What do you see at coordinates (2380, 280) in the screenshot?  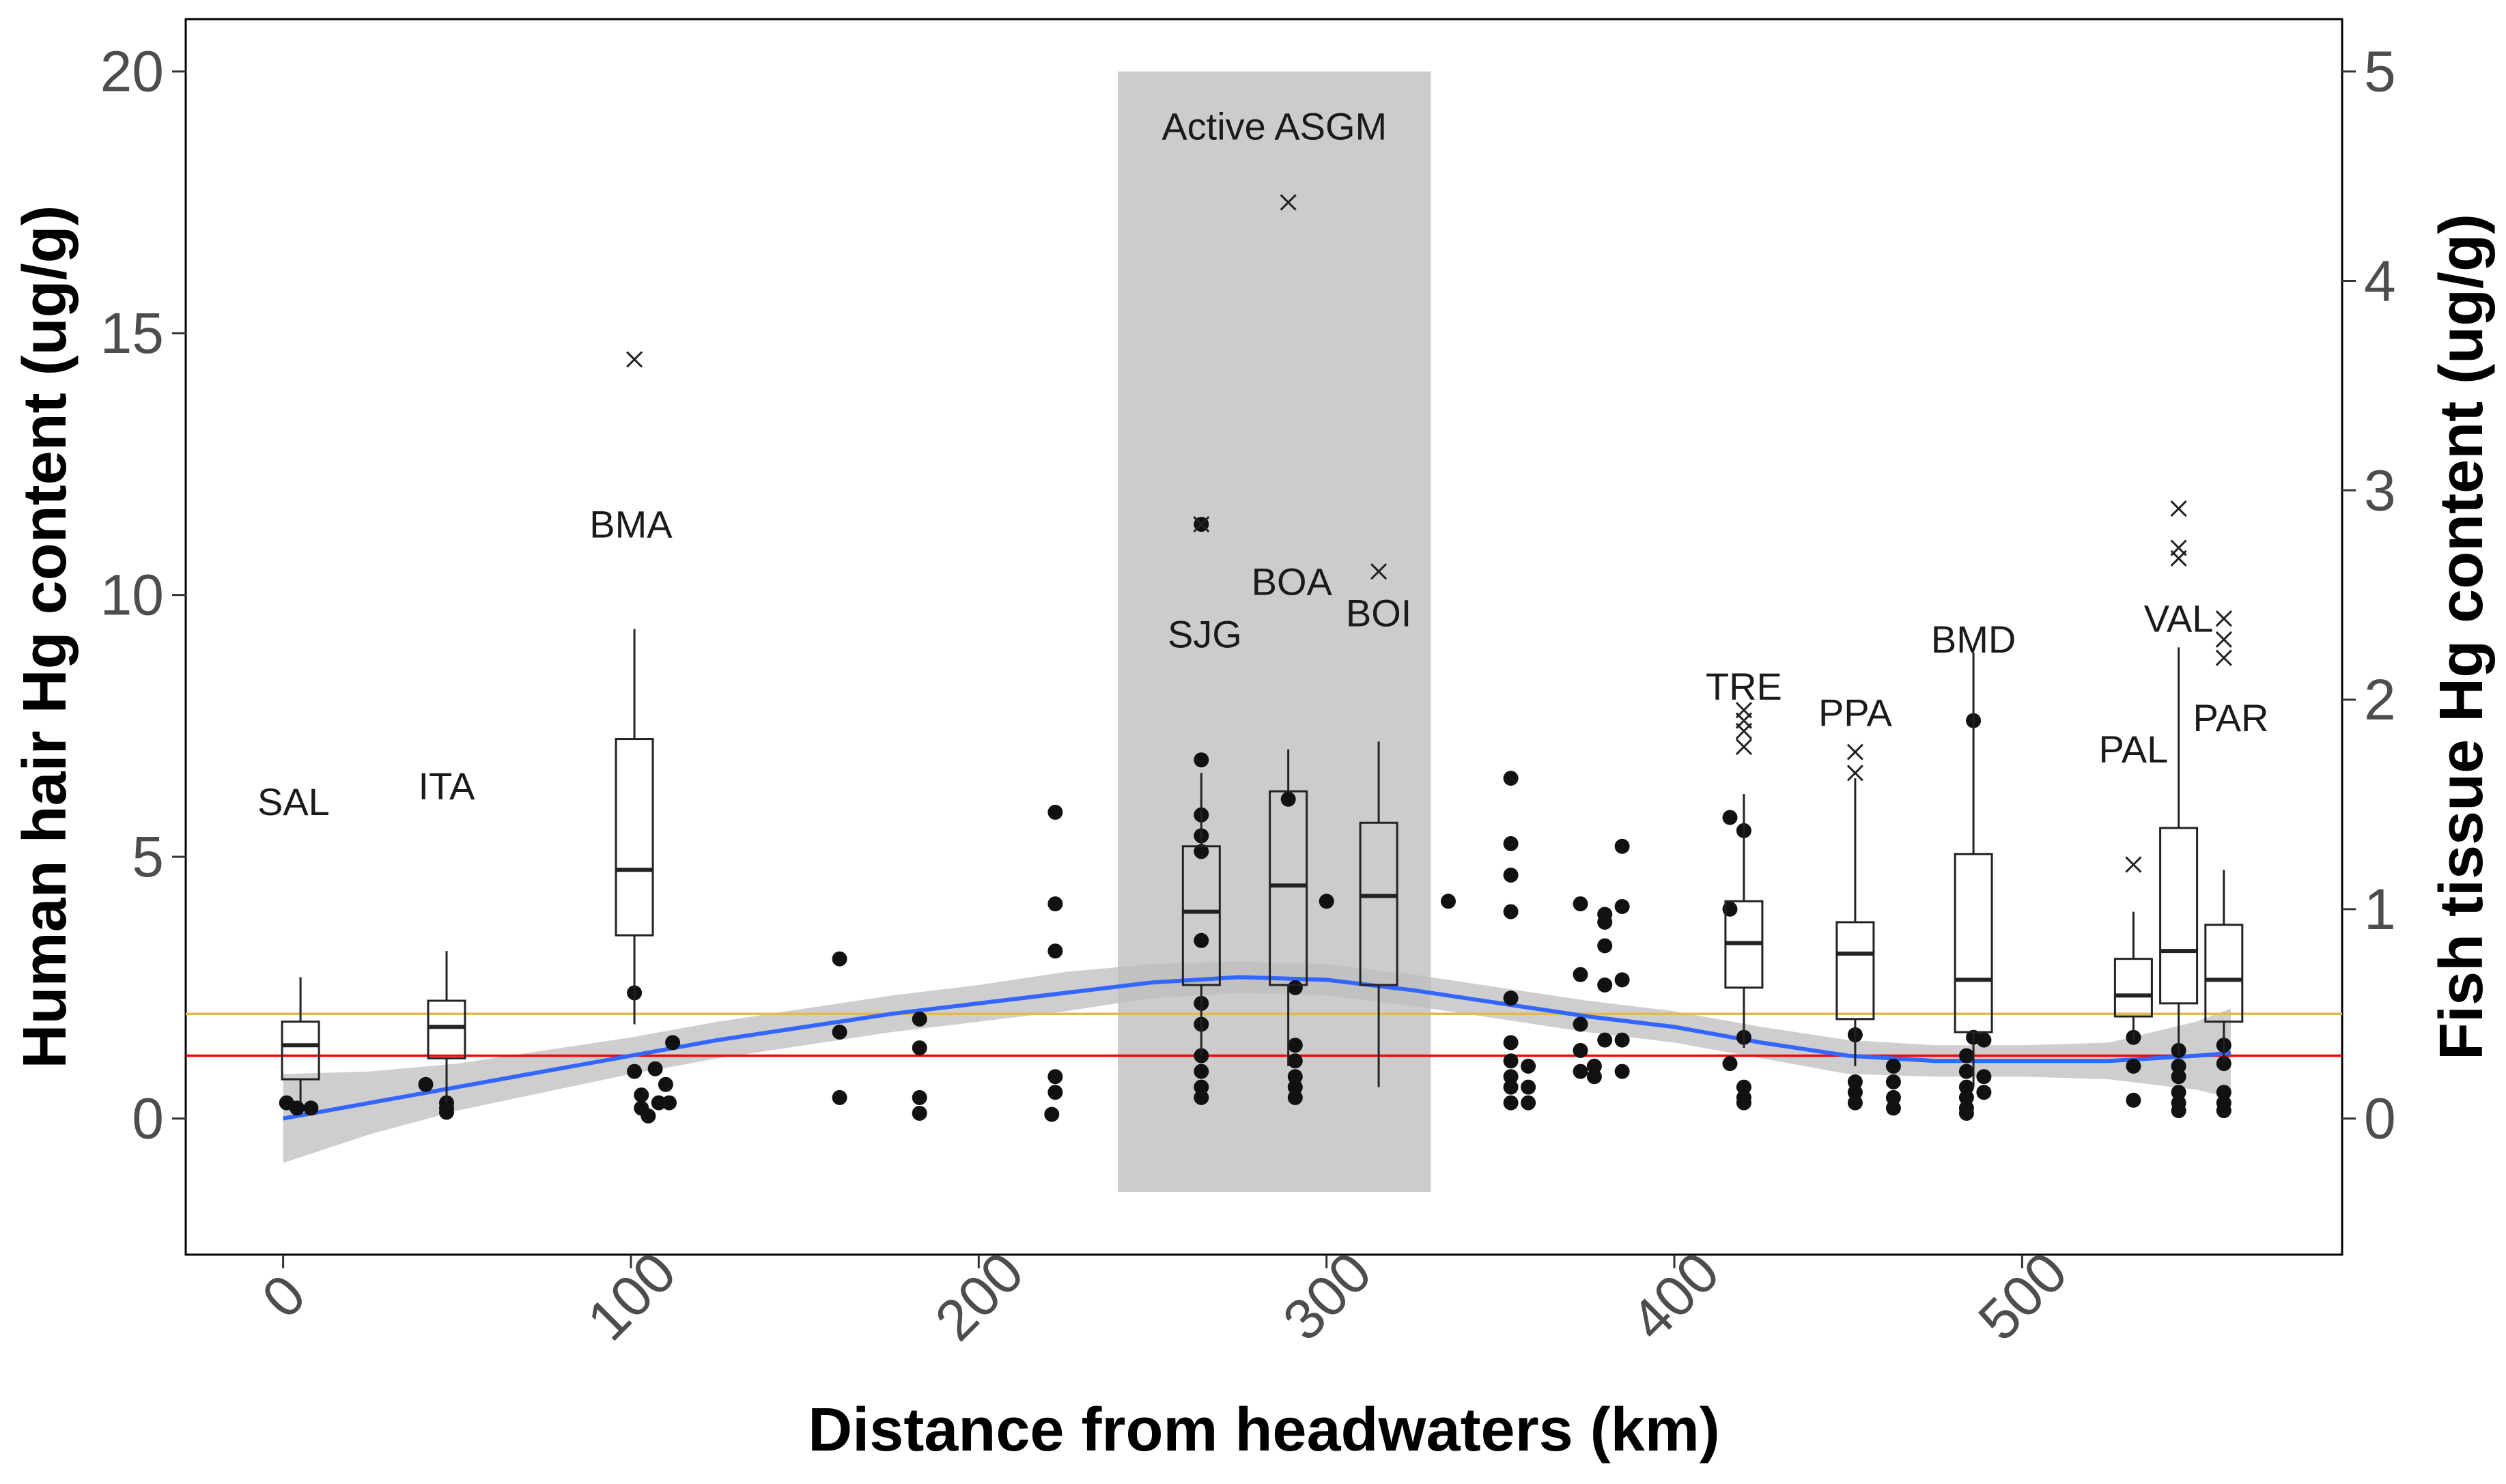 I see `y-right-tick-label: 4` at bounding box center [2380, 280].